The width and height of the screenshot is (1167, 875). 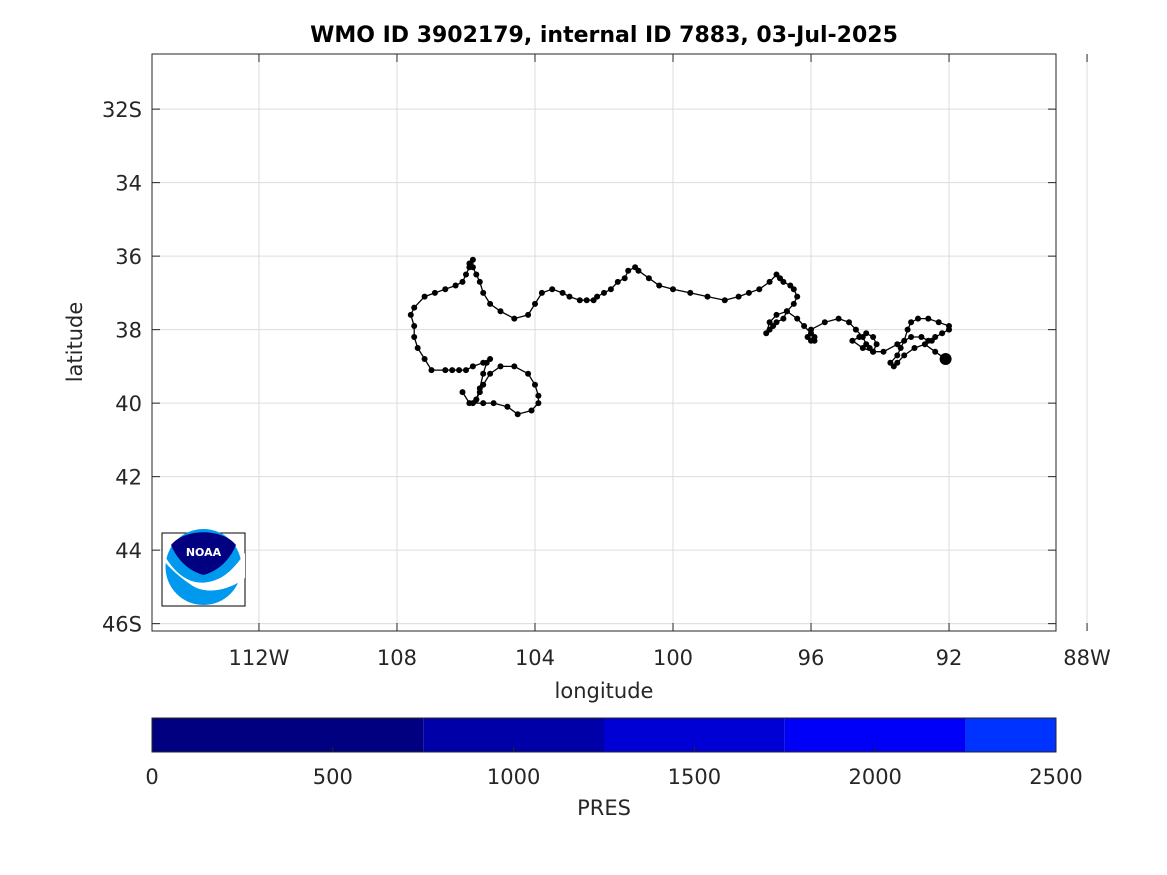 I want to click on y-tick-label: 44, so click(x=128, y=551).